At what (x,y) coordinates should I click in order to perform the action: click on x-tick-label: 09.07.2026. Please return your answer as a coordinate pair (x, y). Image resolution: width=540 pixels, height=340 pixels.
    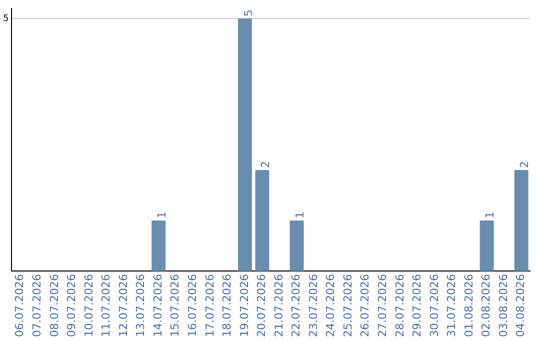
    Looking at the image, I should click on (71, 306).